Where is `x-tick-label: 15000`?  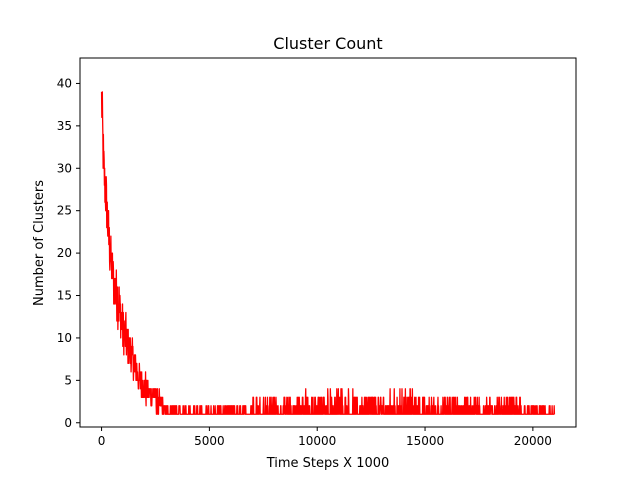
x-tick-label: 15000 is located at coordinates (425, 441).